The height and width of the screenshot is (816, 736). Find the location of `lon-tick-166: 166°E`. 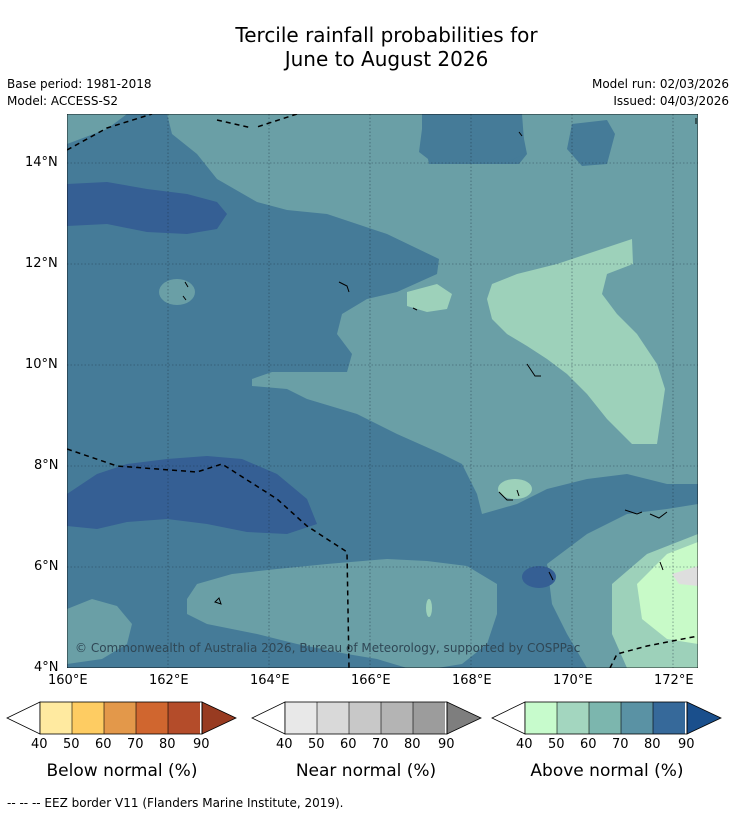

lon-tick-166: 166°E is located at coordinates (371, 680).